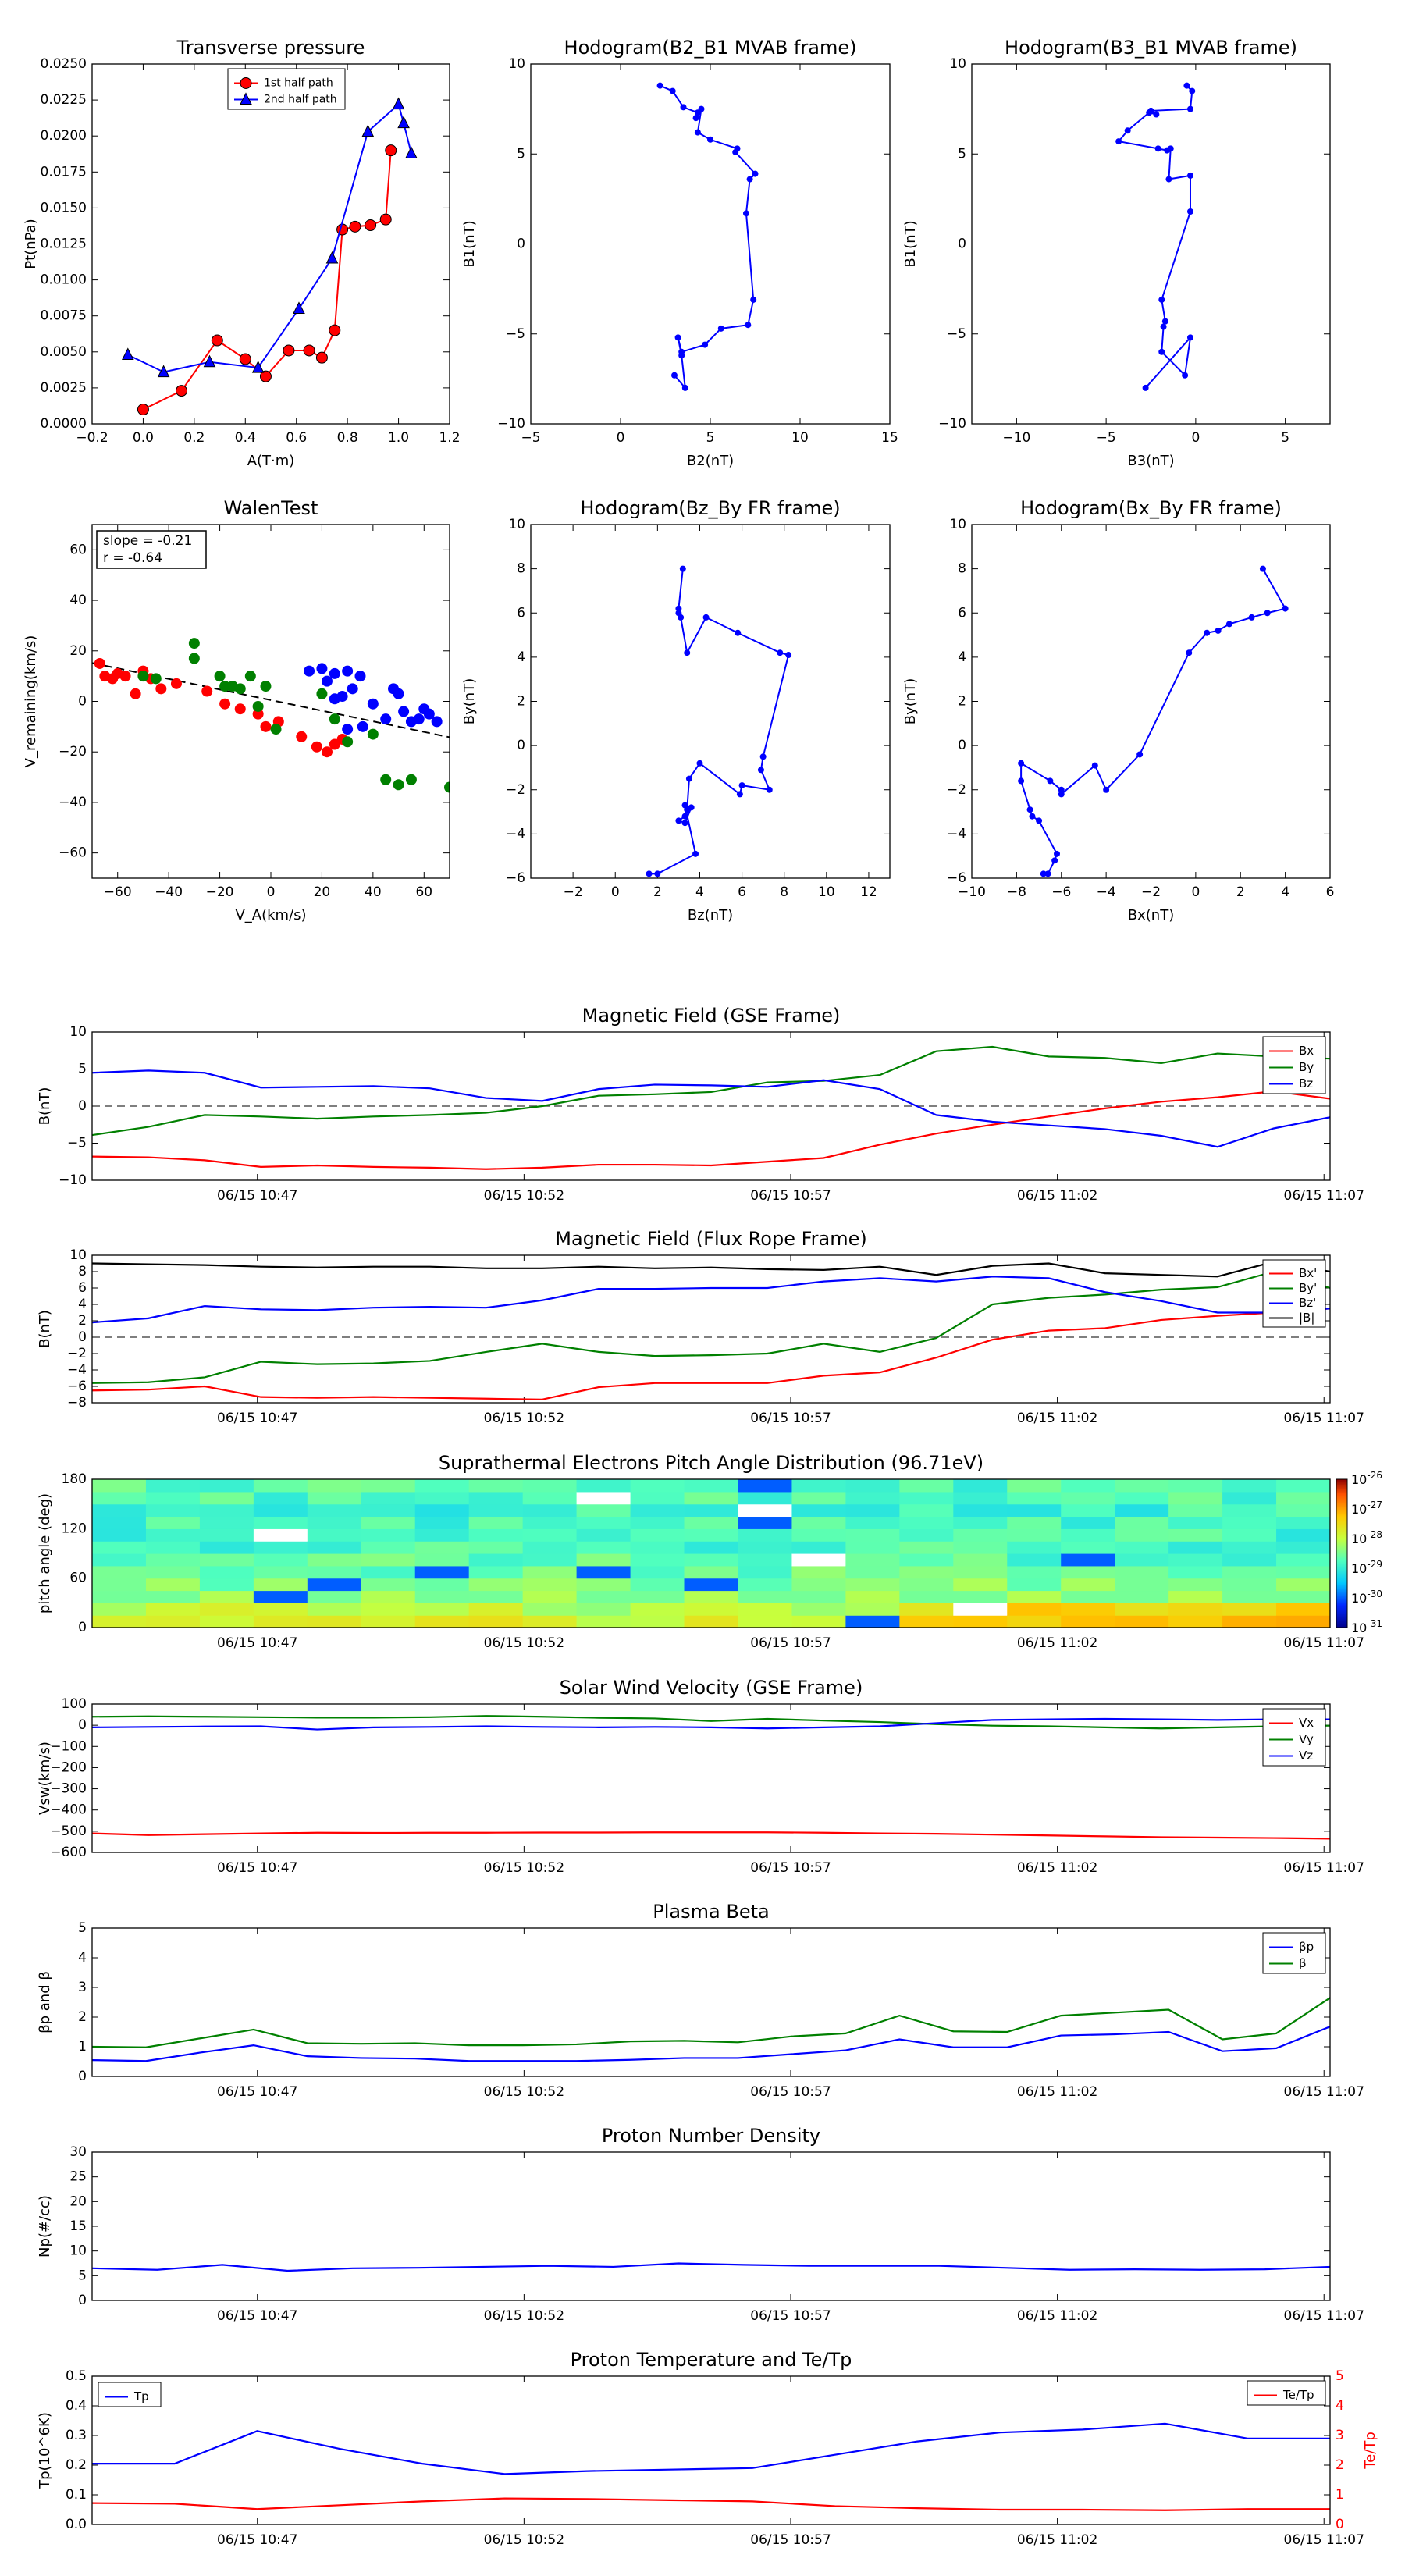 This screenshot has height=2576, width=1405. I want to click on colorbar-exponent: -31, so click(1374, 1623).